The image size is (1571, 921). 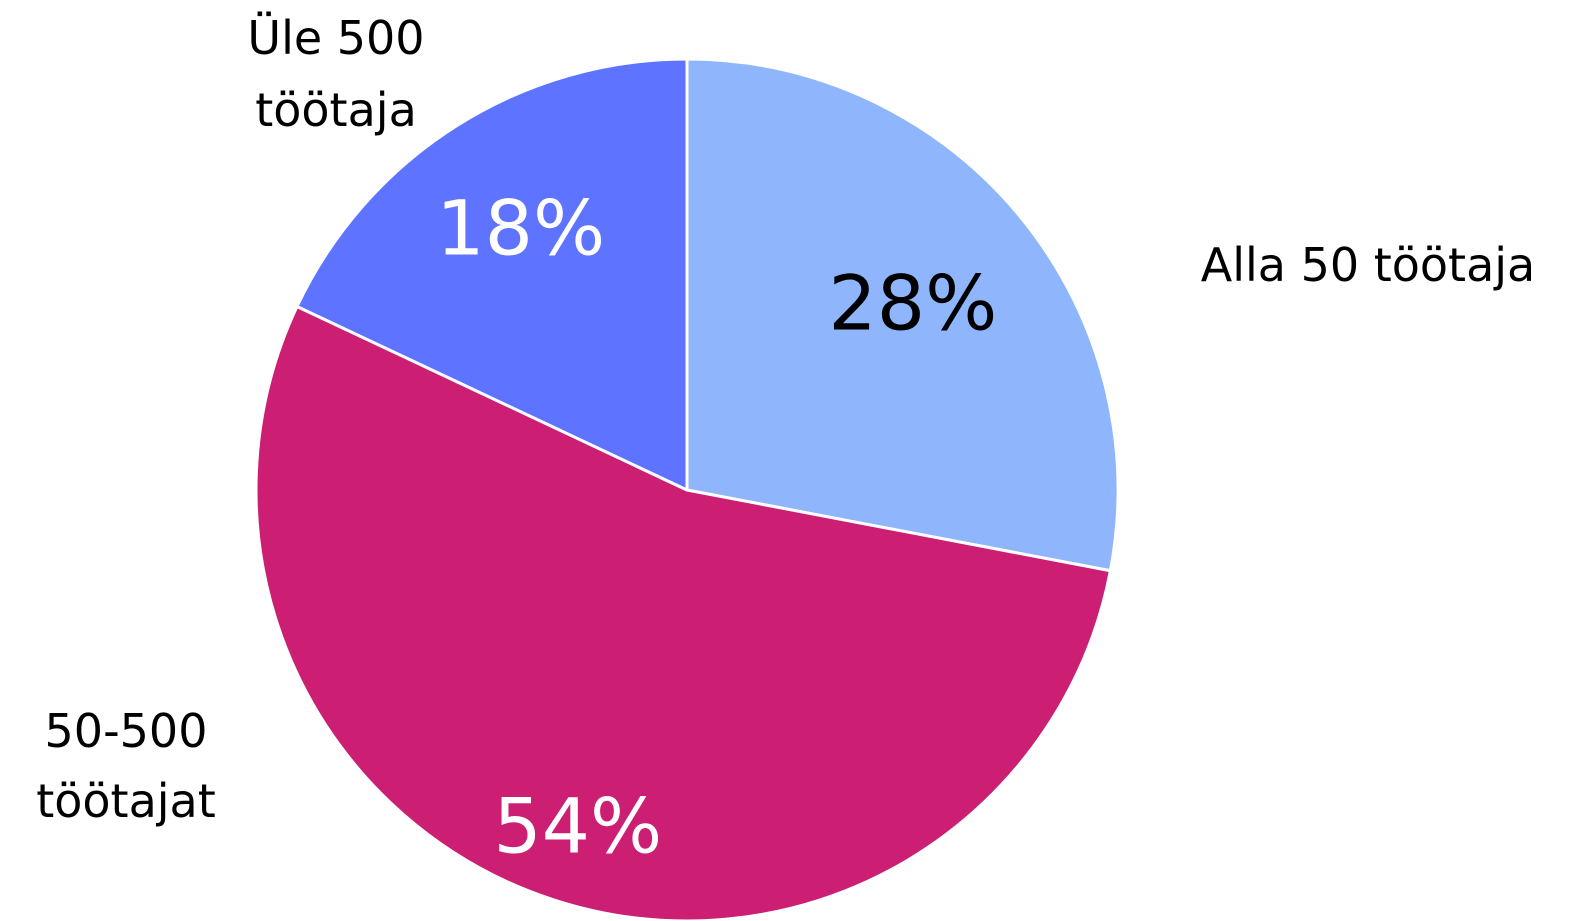 I want to click on pie-value-label: 28%, so click(x=912, y=303).